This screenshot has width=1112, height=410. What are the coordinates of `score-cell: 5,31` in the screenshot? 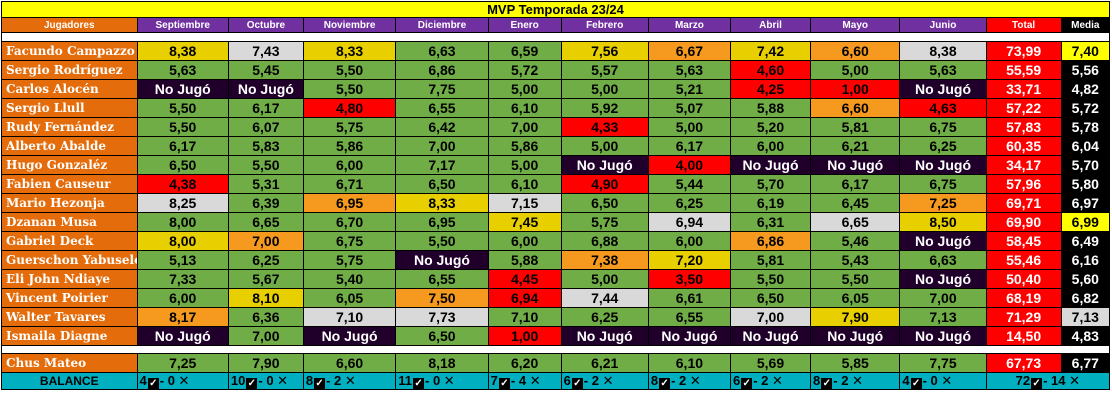 It's located at (265, 184).